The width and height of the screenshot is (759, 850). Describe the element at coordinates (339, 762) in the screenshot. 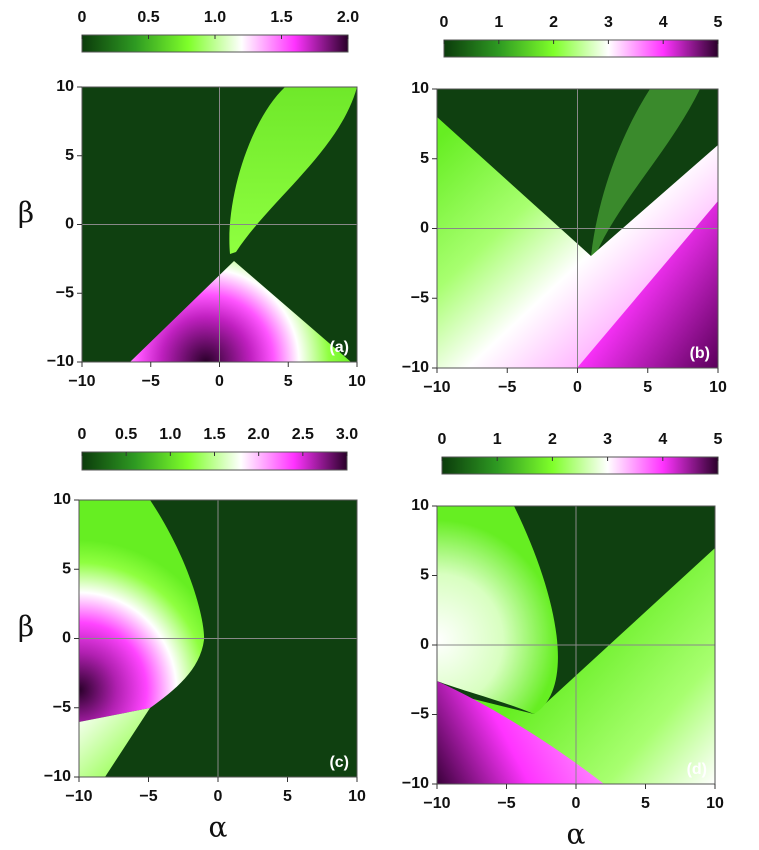

I see `panel-label: (c)` at that location.